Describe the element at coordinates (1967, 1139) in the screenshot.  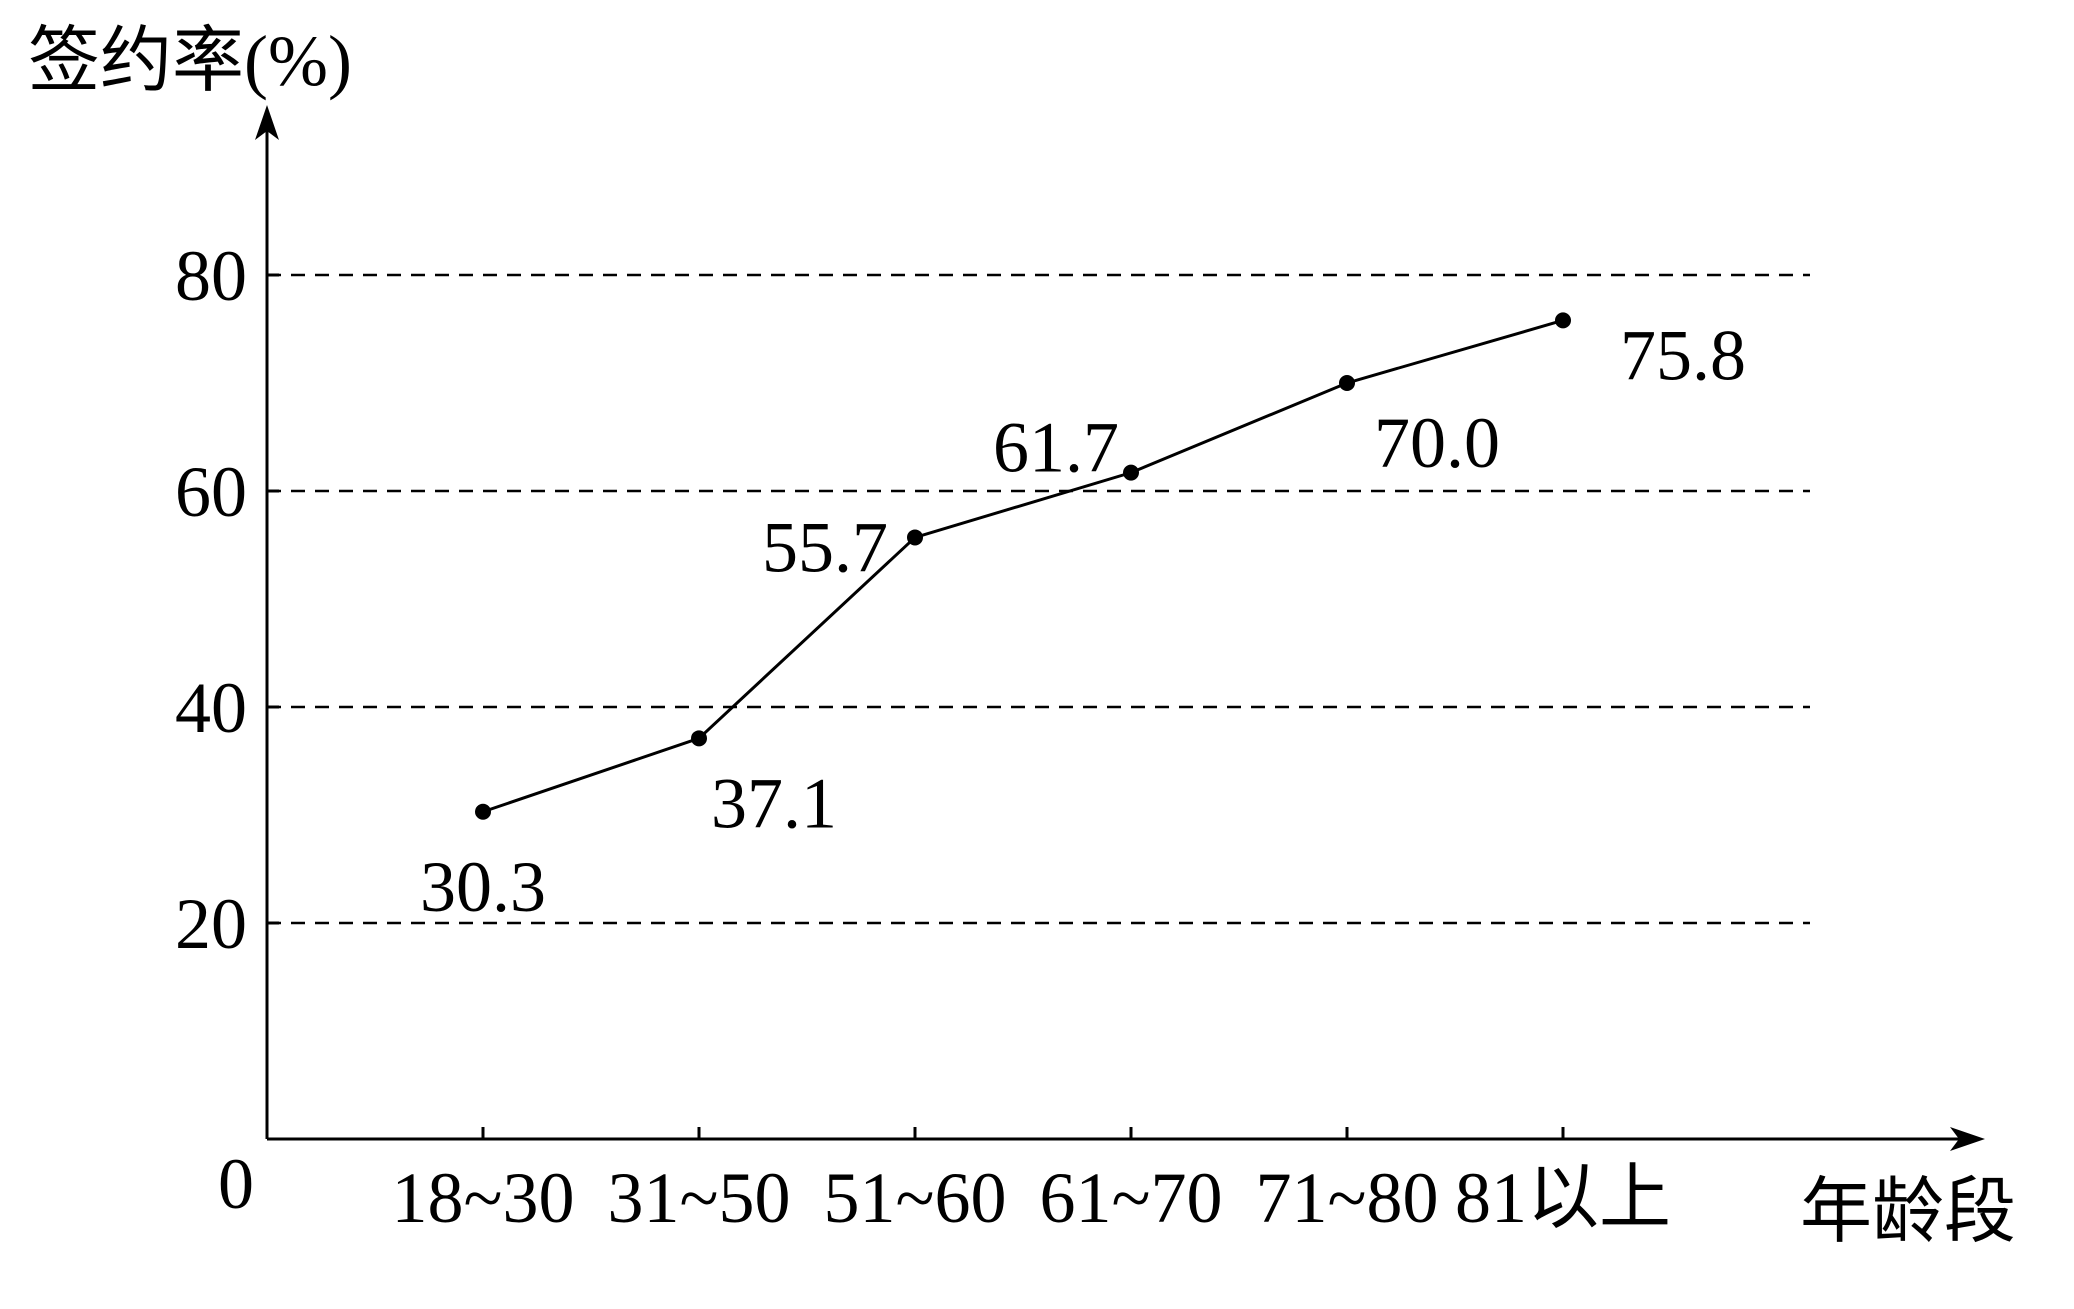
I see `x-axis-arrow` at that location.